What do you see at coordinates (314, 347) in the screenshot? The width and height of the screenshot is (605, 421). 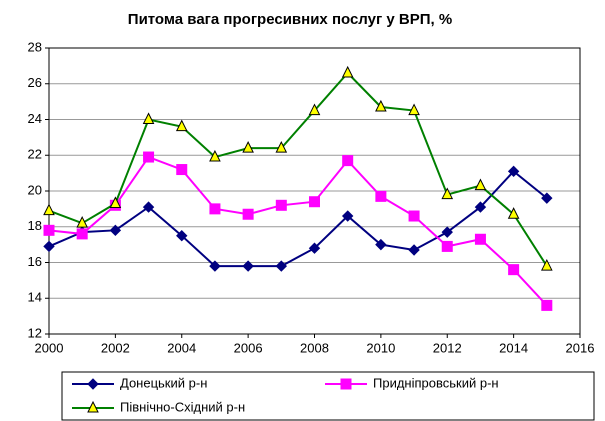 I see `x-tick-label: 2008` at bounding box center [314, 347].